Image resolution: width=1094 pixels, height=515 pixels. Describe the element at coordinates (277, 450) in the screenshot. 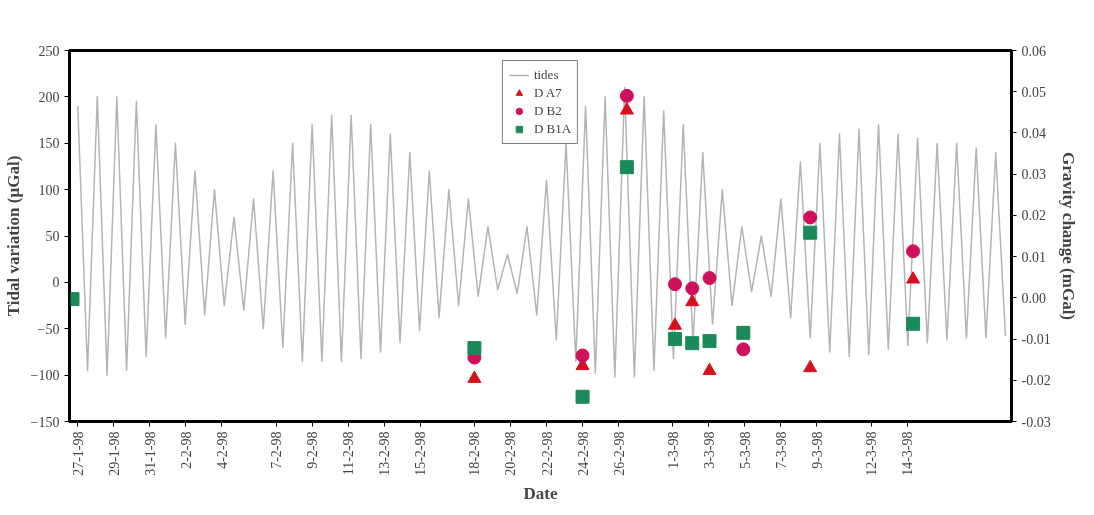

I see `x-tick-label: 7-2-98` at that location.